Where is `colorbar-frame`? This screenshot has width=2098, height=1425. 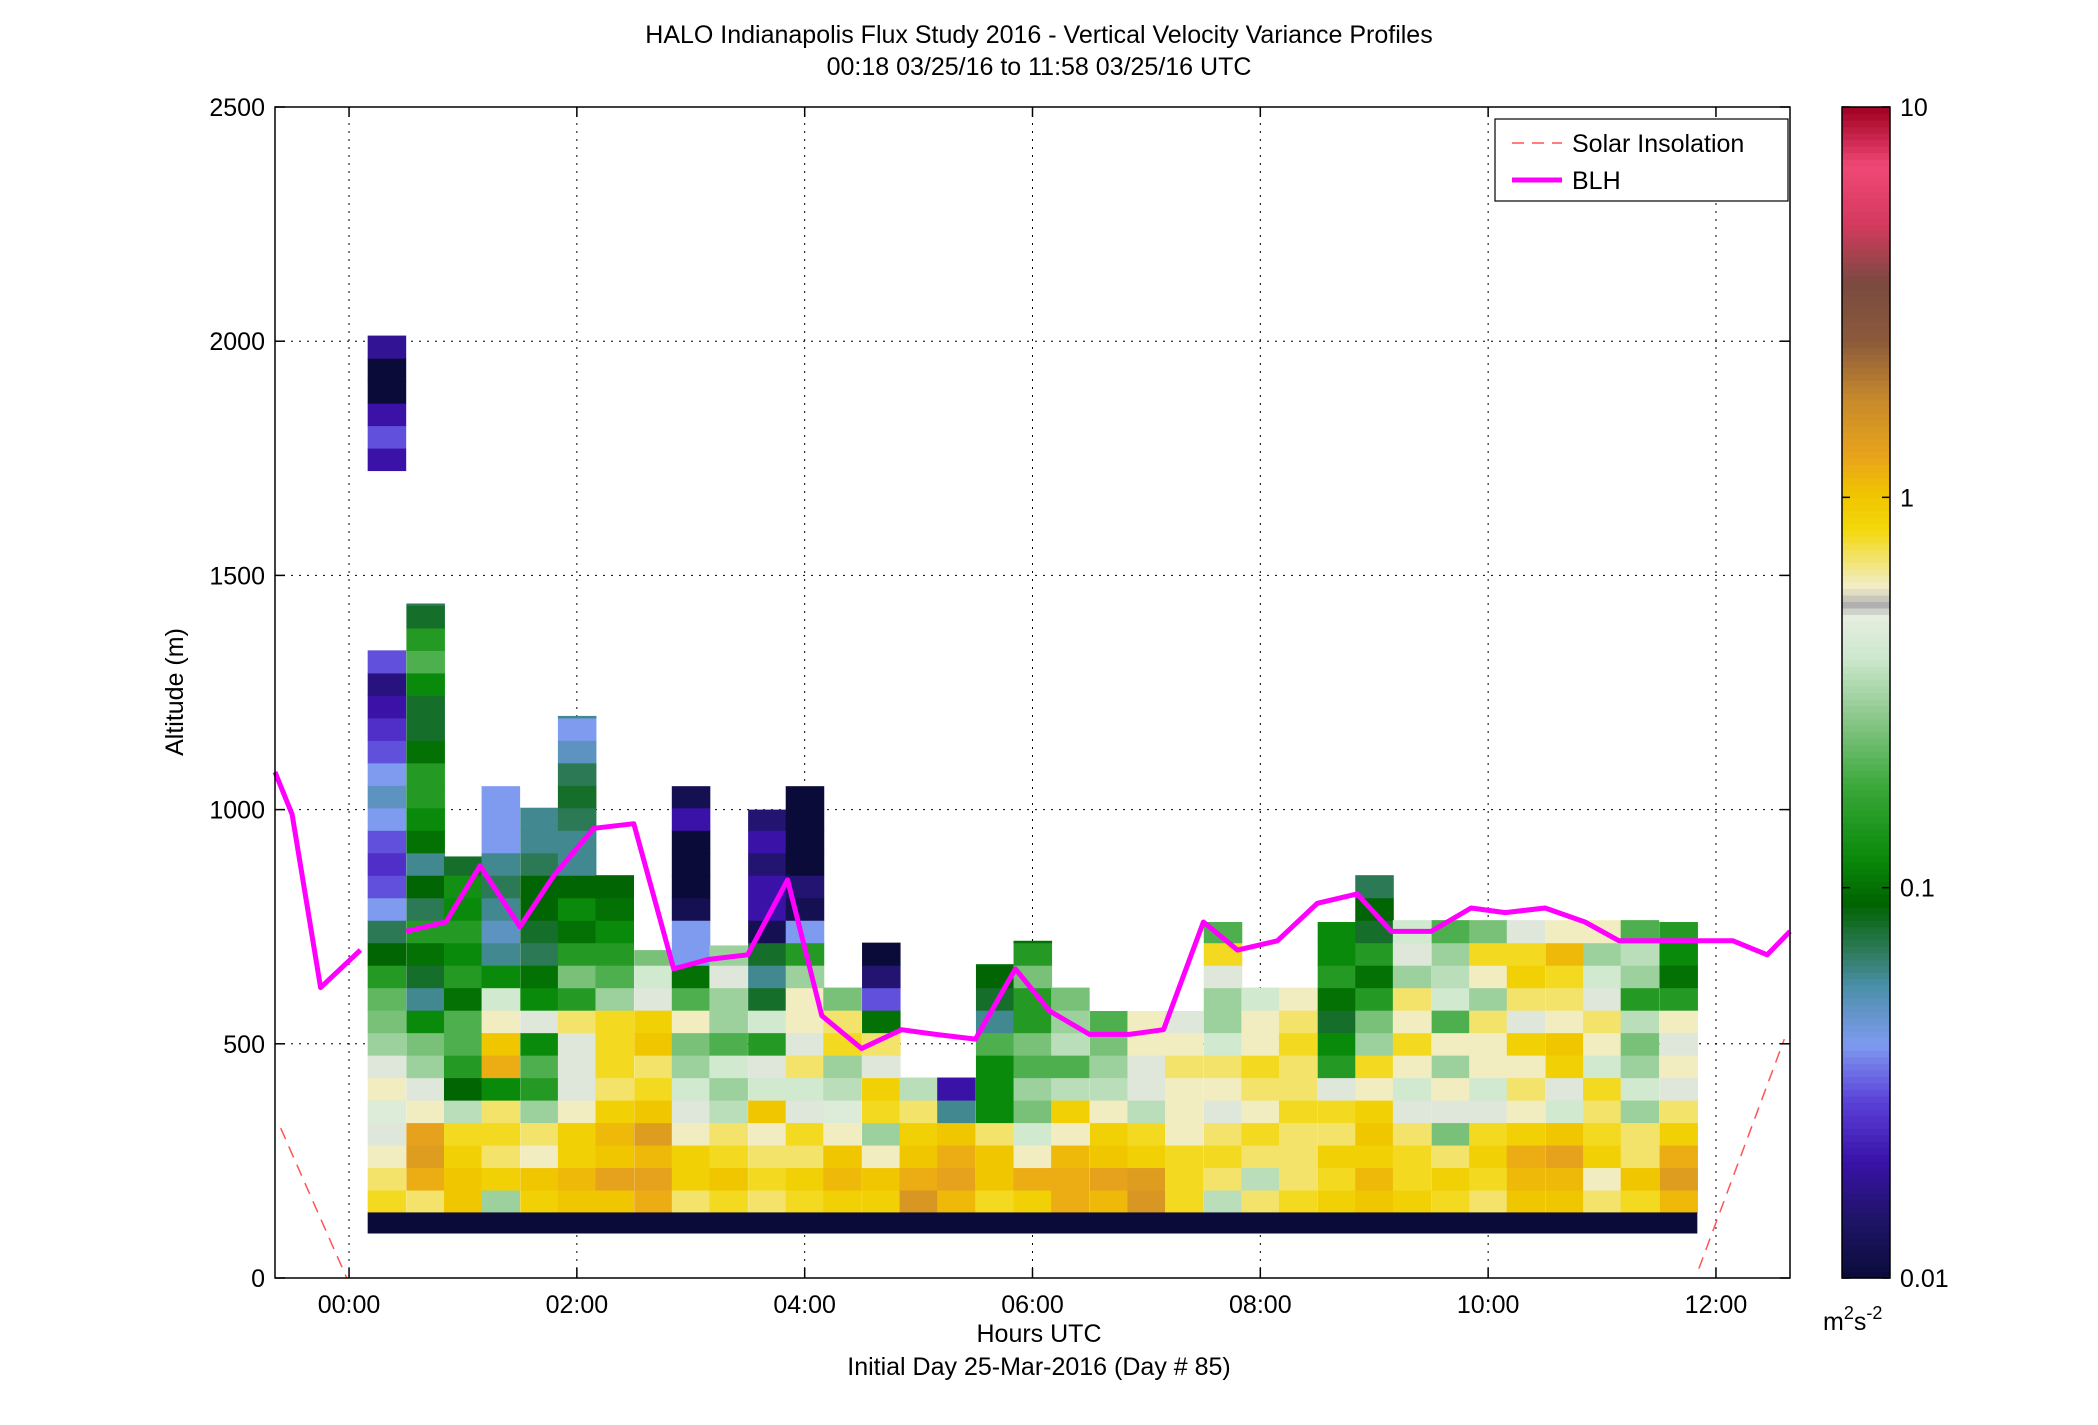 colorbar-frame is located at coordinates (1866, 692).